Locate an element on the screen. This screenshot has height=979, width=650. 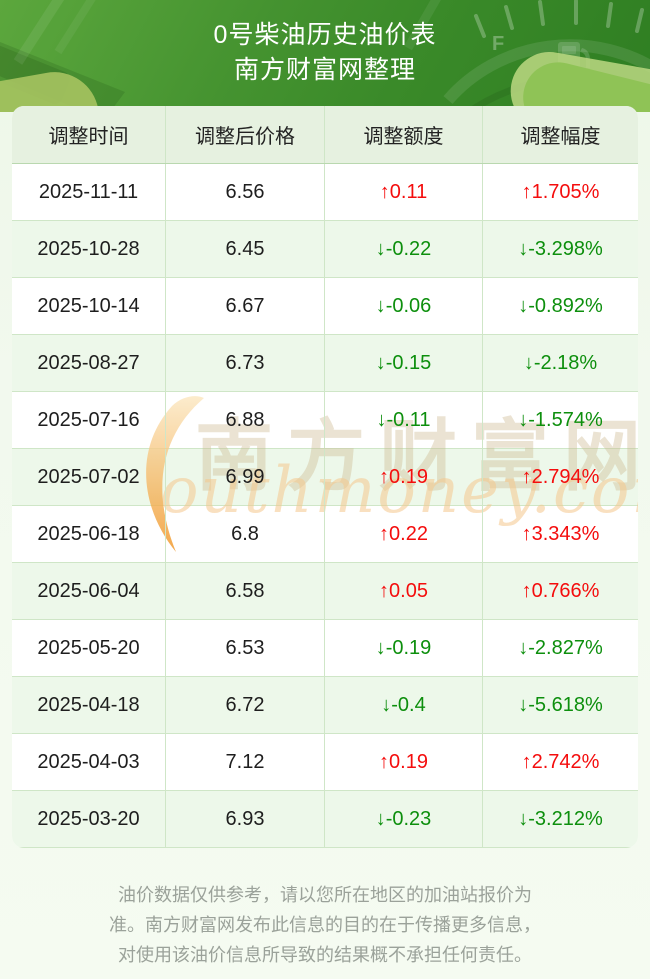
price-cell: 6.88 is located at coordinates (245, 420).